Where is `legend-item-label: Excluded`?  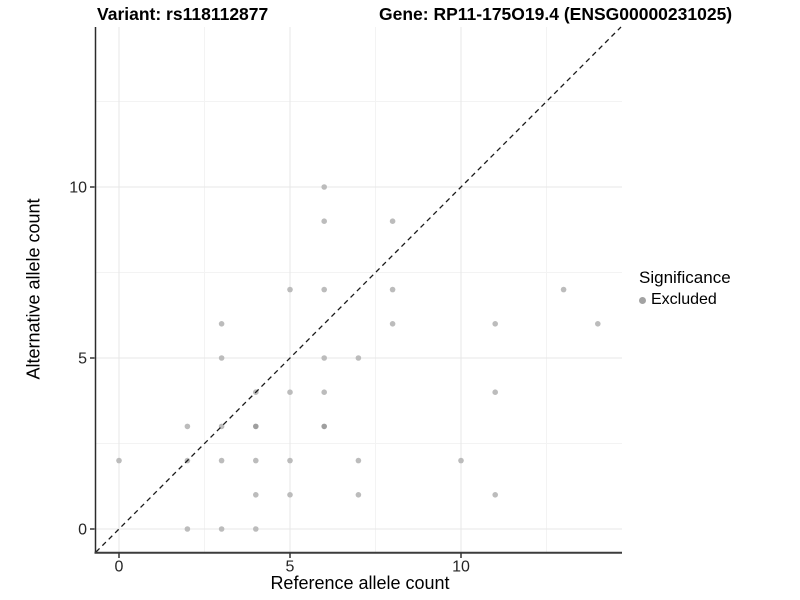 legend-item-label: Excluded is located at coordinates (684, 299).